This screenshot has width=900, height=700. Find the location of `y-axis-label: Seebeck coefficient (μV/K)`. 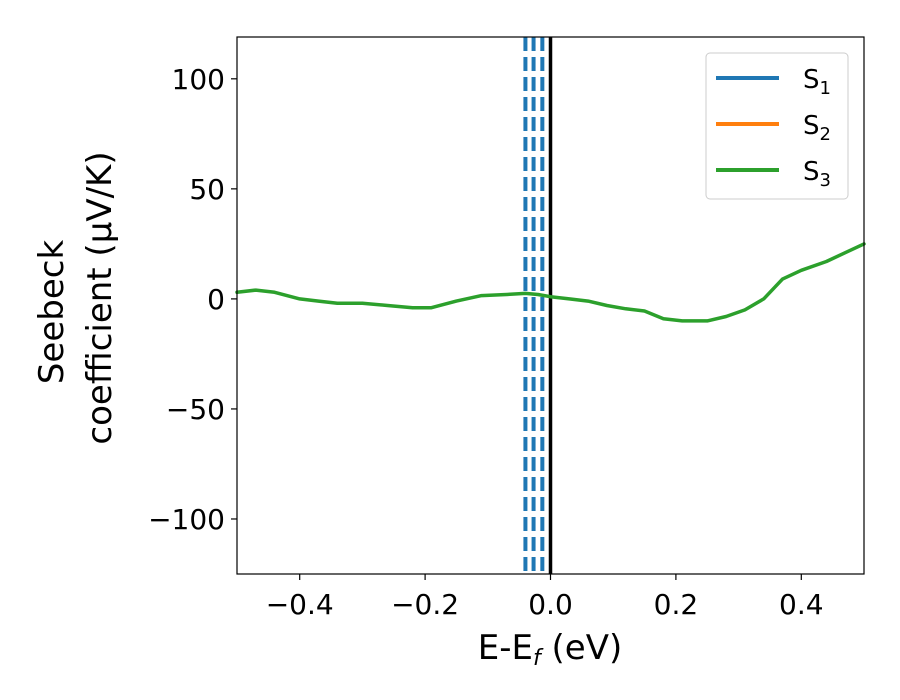

y-axis-label: Seebeck coefficient (μV/K) is located at coordinates (76, 297).